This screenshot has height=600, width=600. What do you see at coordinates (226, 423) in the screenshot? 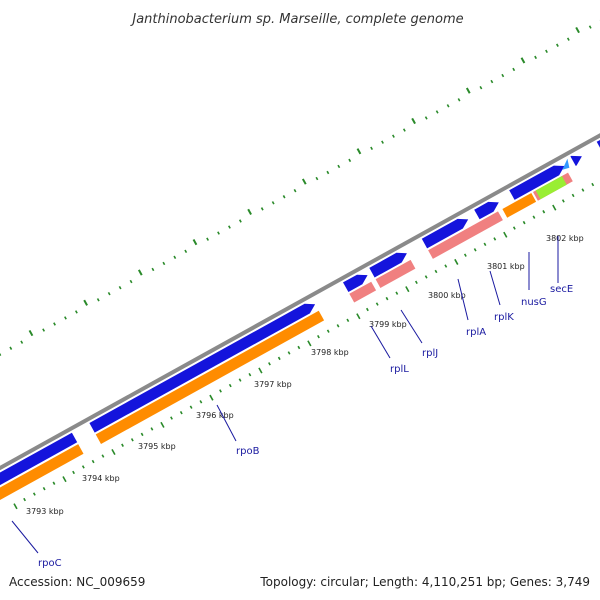
I see `gene-leader-rpoB` at bounding box center [226, 423].